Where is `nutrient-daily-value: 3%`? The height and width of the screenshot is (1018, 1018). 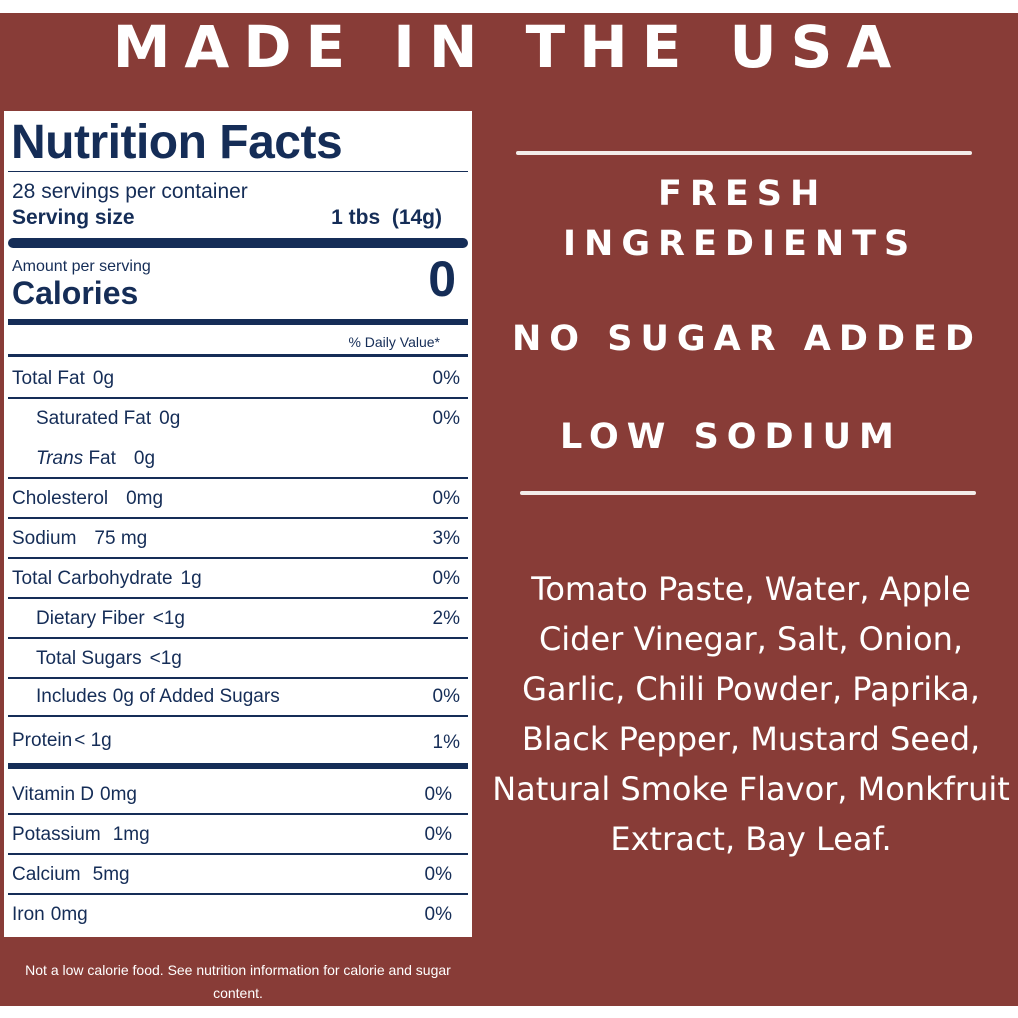 nutrient-daily-value: 3% is located at coordinates (446, 538).